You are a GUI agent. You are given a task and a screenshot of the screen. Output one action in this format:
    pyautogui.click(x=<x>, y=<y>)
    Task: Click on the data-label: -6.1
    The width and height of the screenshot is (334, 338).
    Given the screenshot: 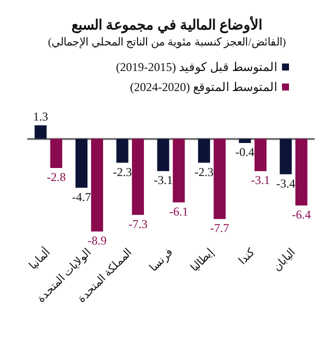 What is the action you would take?
    pyautogui.click(x=178, y=211)
    